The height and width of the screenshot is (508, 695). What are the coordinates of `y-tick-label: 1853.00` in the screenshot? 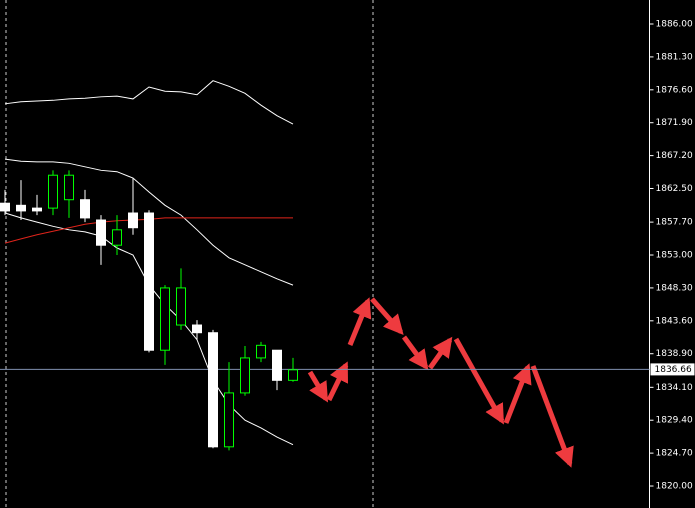 It's located at (674, 256).